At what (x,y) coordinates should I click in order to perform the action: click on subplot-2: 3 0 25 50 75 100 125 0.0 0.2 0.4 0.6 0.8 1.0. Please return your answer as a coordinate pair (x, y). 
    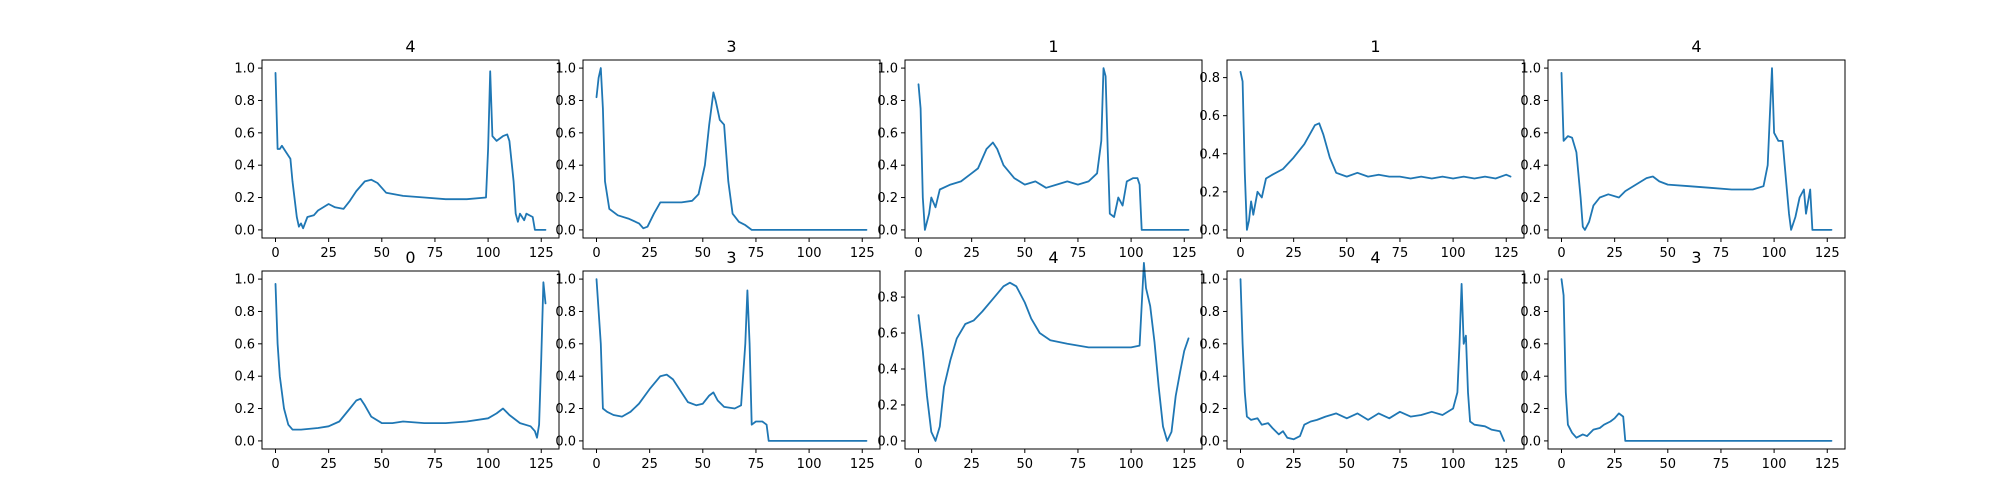
    Looking at the image, I should click on (718, 149).